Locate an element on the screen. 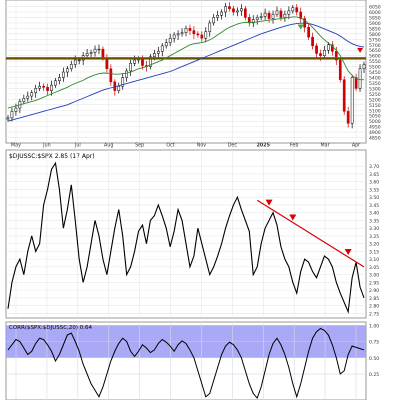 This screenshot has width=400, height=404. green-arrow-marker is located at coordinates (300, 27).